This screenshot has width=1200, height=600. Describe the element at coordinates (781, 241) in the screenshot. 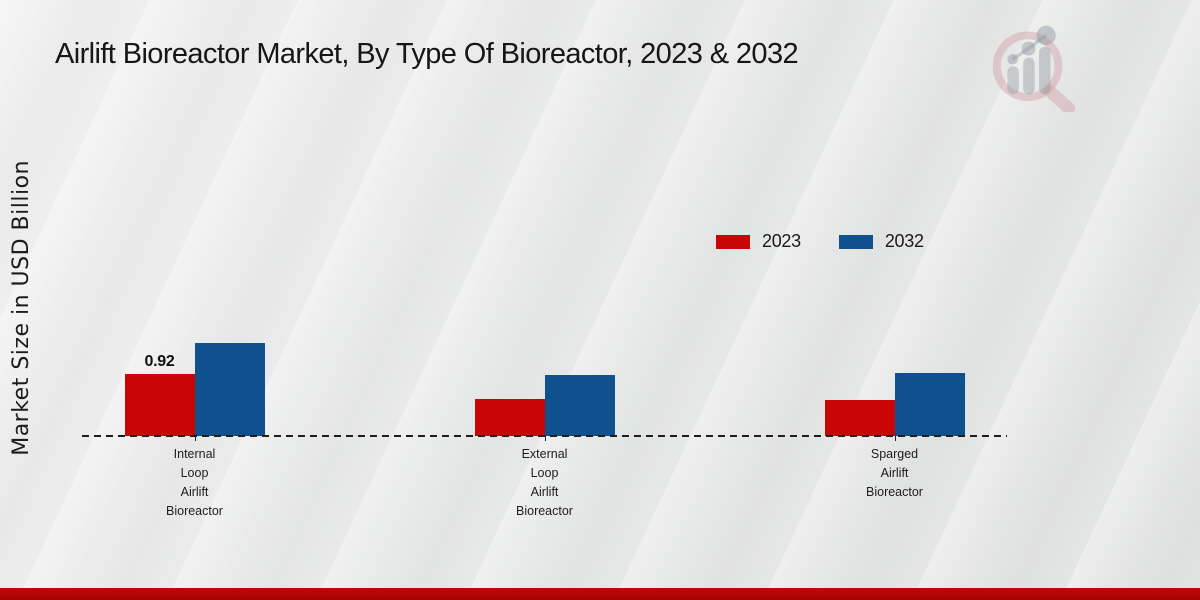

I see `legend-label-2023: 2023` at that location.